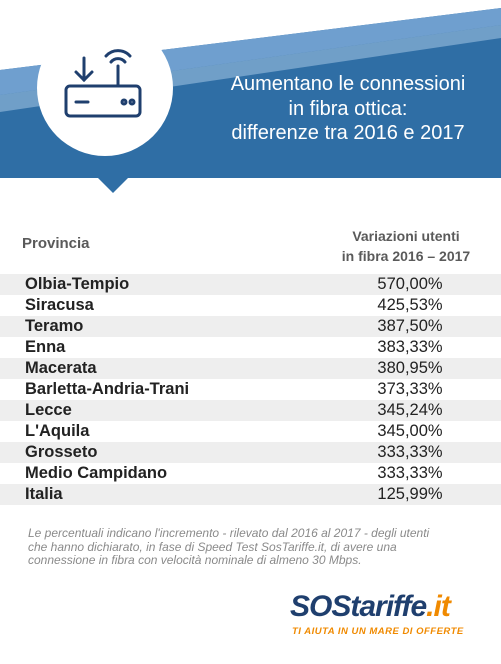  What do you see at coordinates (96, 473) in the screenshot?
I see `province: Medio Campidano` at bounding box center [96, 473].